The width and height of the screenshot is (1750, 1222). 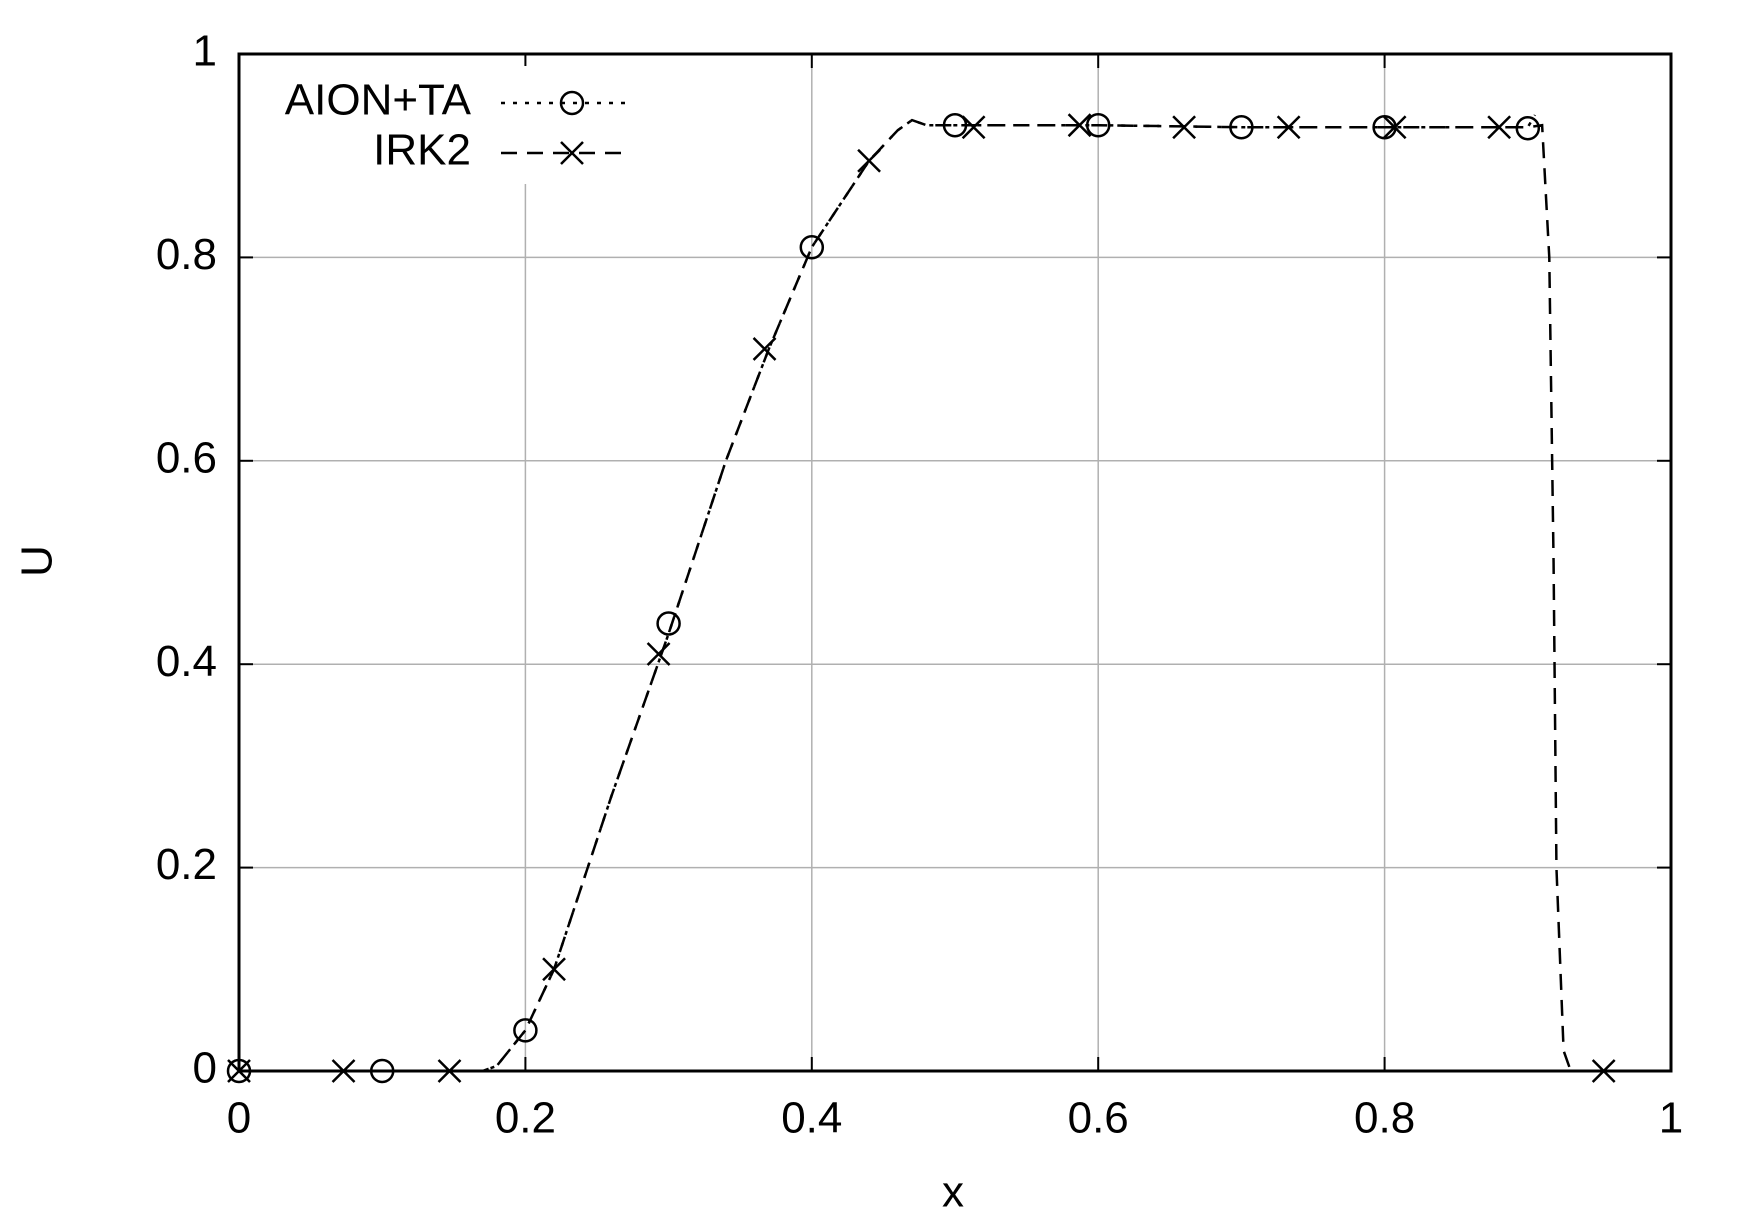 I want to click on legend-label: AION+TA, so click(x=378, y=100).